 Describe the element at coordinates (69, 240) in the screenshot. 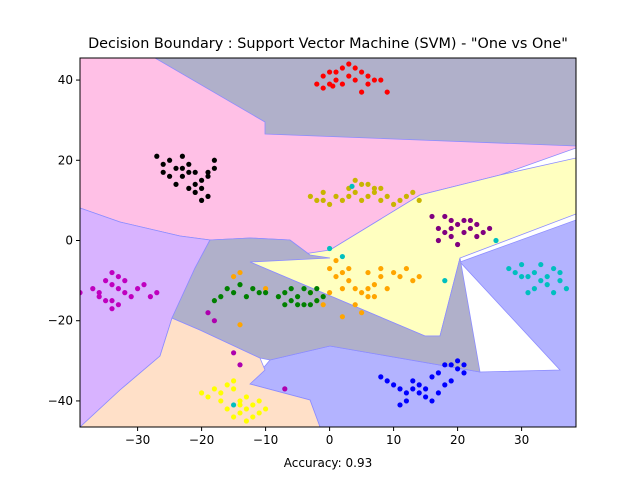

I see `y-tick-label: 0` at that location.